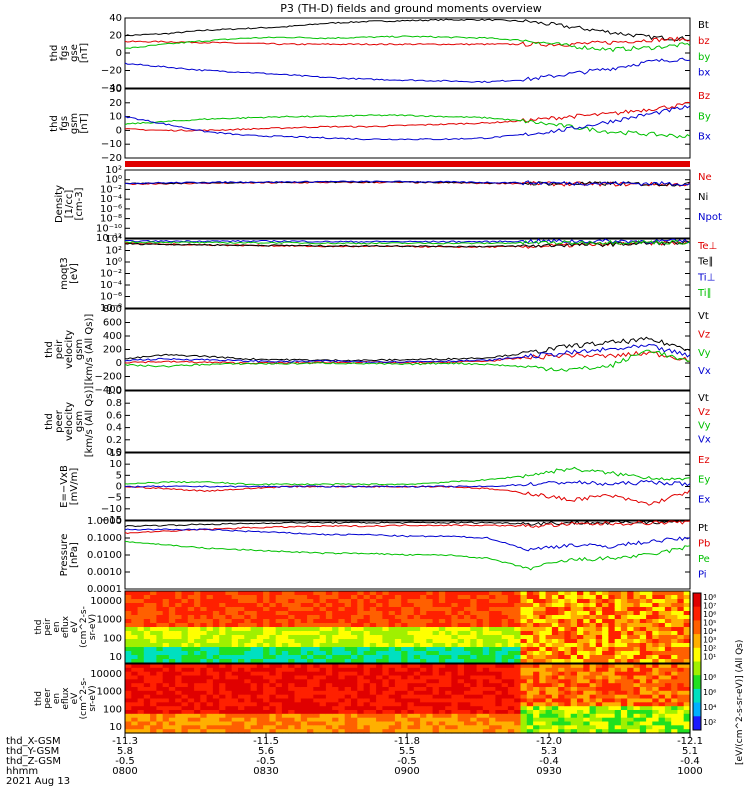 The height and width of the screenshot is (800, 750). What do you see at coordinates (407, 751) in the screenshot?
I see `footer-value: 5.5` at bounding box center [407, 751].